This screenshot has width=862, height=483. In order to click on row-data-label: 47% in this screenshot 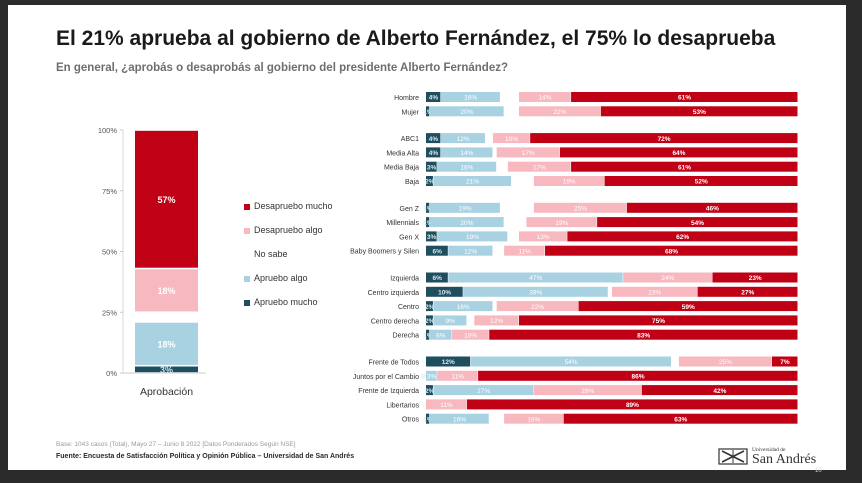, I will do `click(535, 278)`.